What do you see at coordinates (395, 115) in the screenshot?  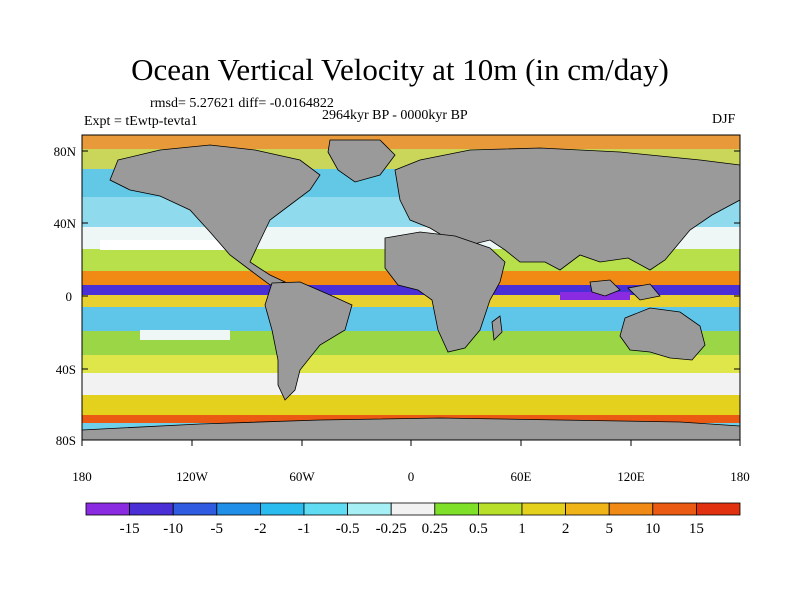 I see `period-text: 2964kyr BP - 0000kyr BP` at bounding box center [395, 115].